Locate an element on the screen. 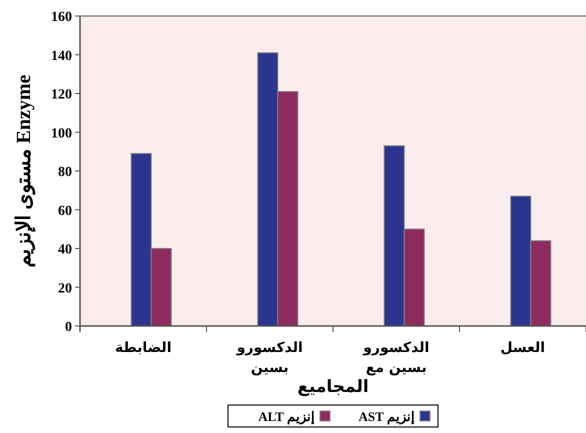  y-tick-label: 140 is located at coordinates (61, 56).